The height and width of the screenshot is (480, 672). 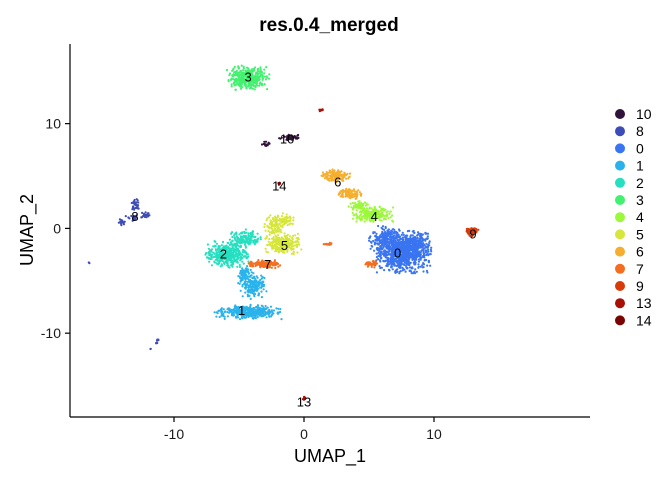 I want to click on series-4-points, so click(x=371, y=211).